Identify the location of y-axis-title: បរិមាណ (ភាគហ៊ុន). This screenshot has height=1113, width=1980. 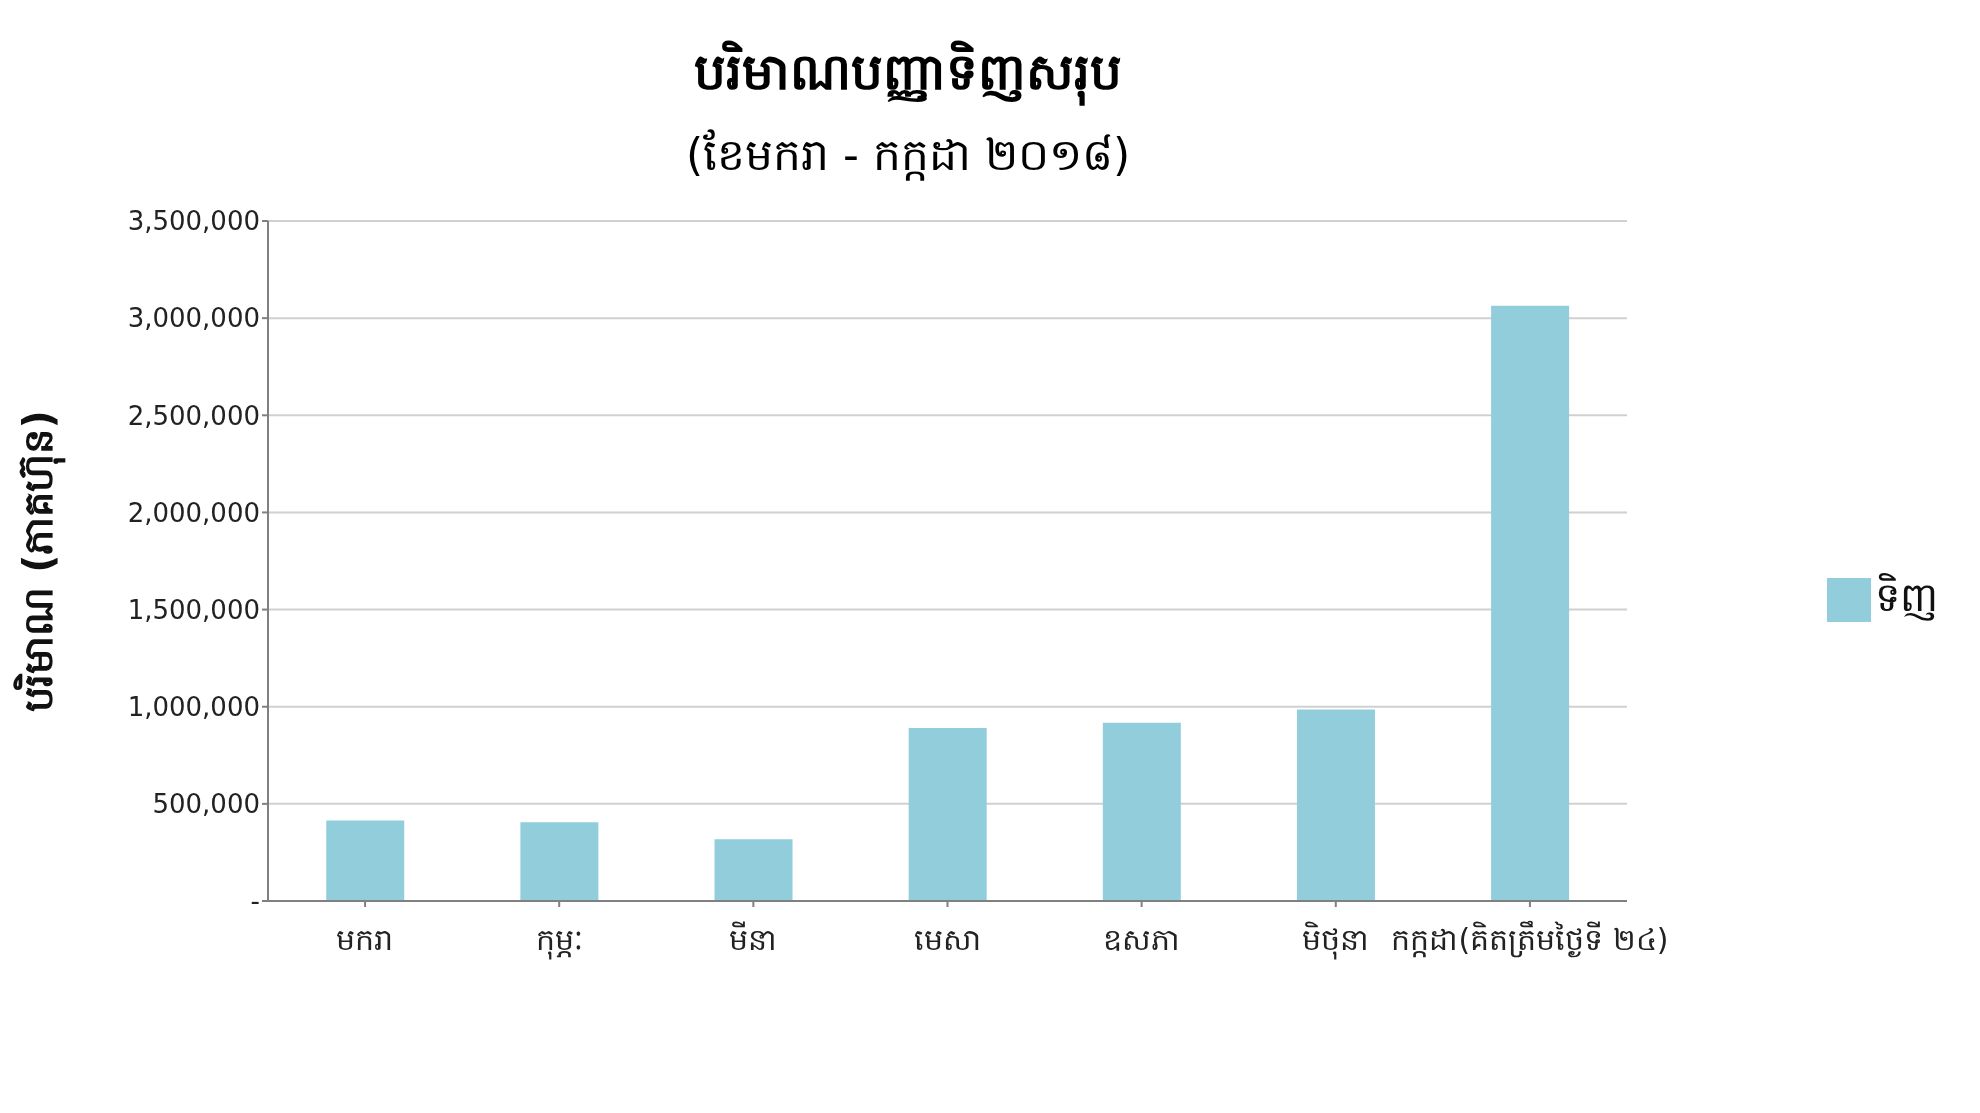
(40, 561).